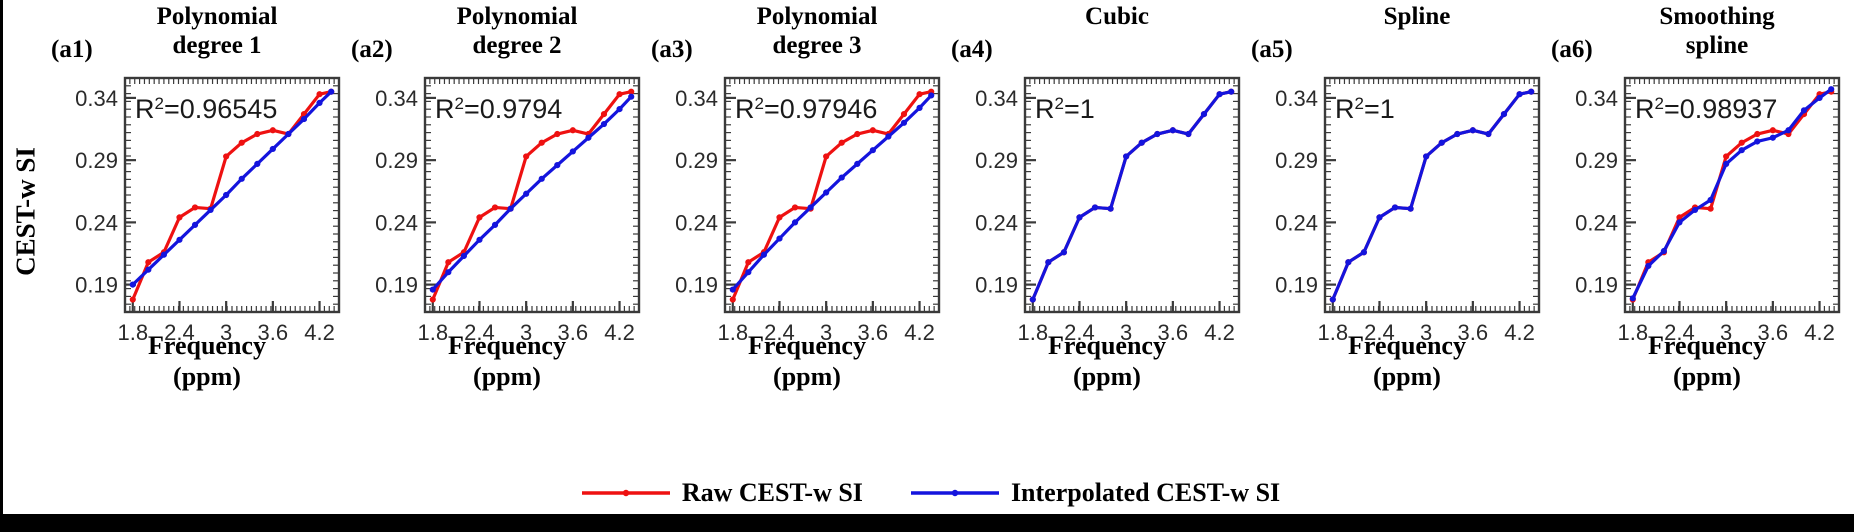 The width and height of the screenshot is (1854, 532). What do you see at coordinates (372, 49) in the screenshot?
I see `panel-tag-a2: (a2)` at bounding box center [372, 49].